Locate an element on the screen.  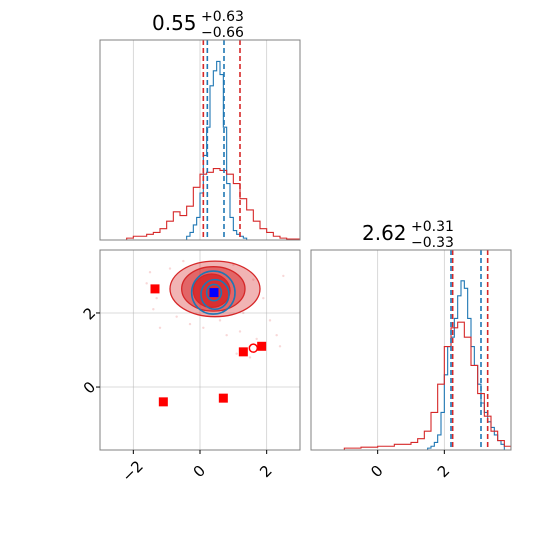
top-left-histograms is located at coordinates (213, 150).